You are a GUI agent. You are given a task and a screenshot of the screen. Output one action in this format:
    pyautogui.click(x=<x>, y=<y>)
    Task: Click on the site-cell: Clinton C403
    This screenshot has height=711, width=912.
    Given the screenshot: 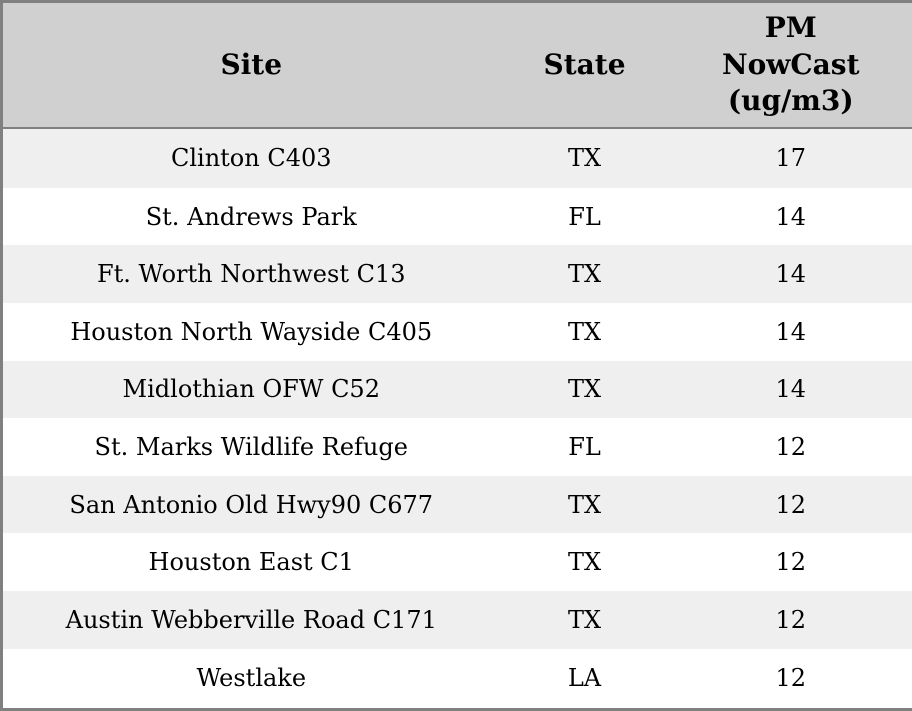 What is the action you would take?
    pyautogui.click(x=251, y=158)
    